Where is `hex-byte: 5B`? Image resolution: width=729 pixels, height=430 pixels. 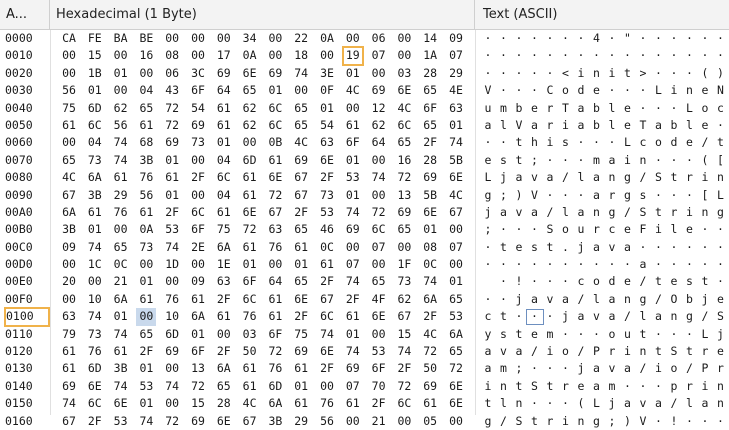
hex-byte: 5B is located at coordinates (456, 160).